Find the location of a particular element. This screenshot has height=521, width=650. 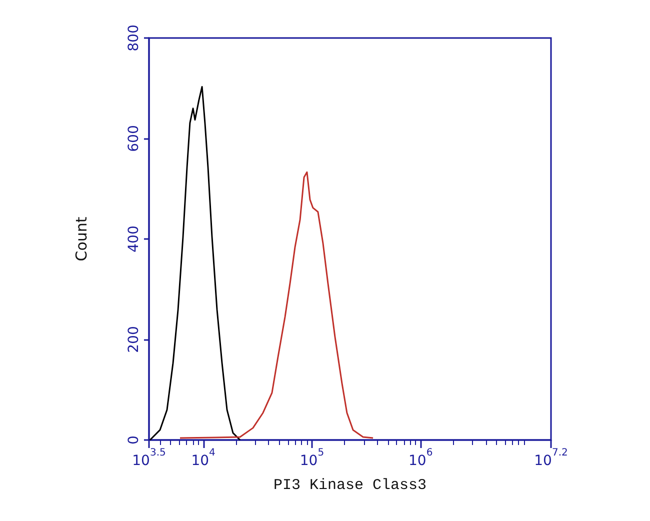

y-axis-title: Count is located at coordinates (81, 239).